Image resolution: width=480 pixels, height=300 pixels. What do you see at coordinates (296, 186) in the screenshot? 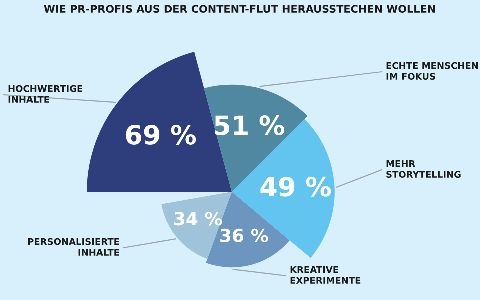
I see `data-label: 49 %` at bounding box center [296, 186].